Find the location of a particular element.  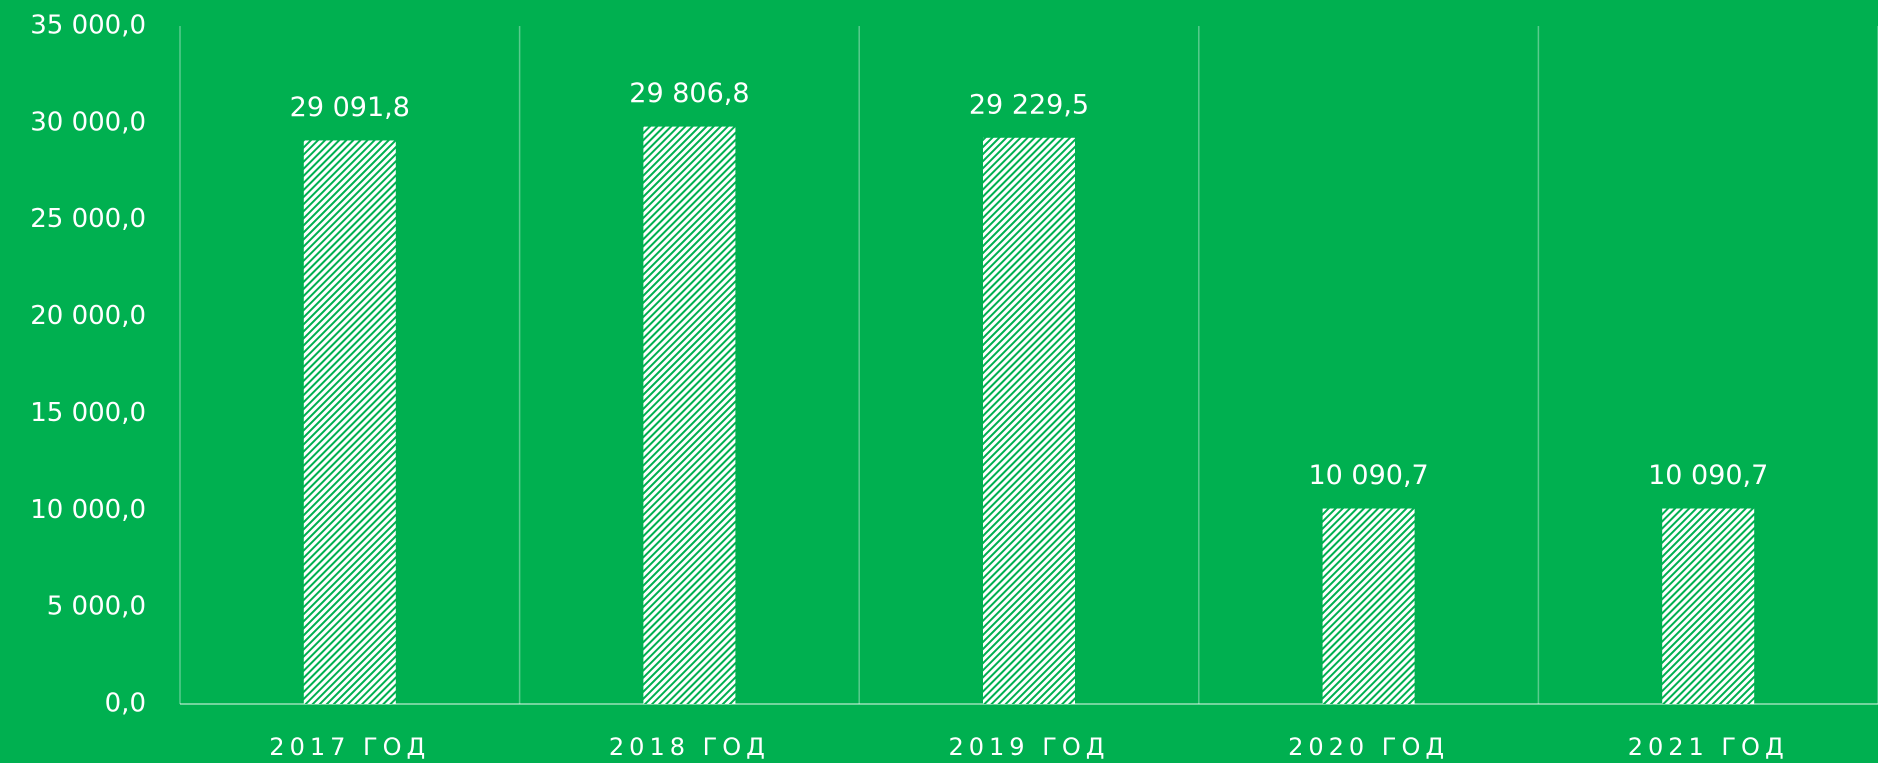

y-tick-label: 35 000,0 is located at coordinates (88, 26).